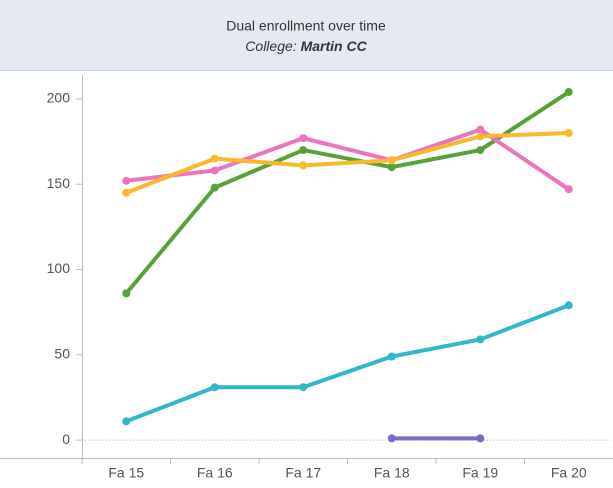 This screenshot has height=488, width=613. Describe the element at coordinates (480, 473) in the screenshot. I see `x-tick-label: Fa 19` at that location.